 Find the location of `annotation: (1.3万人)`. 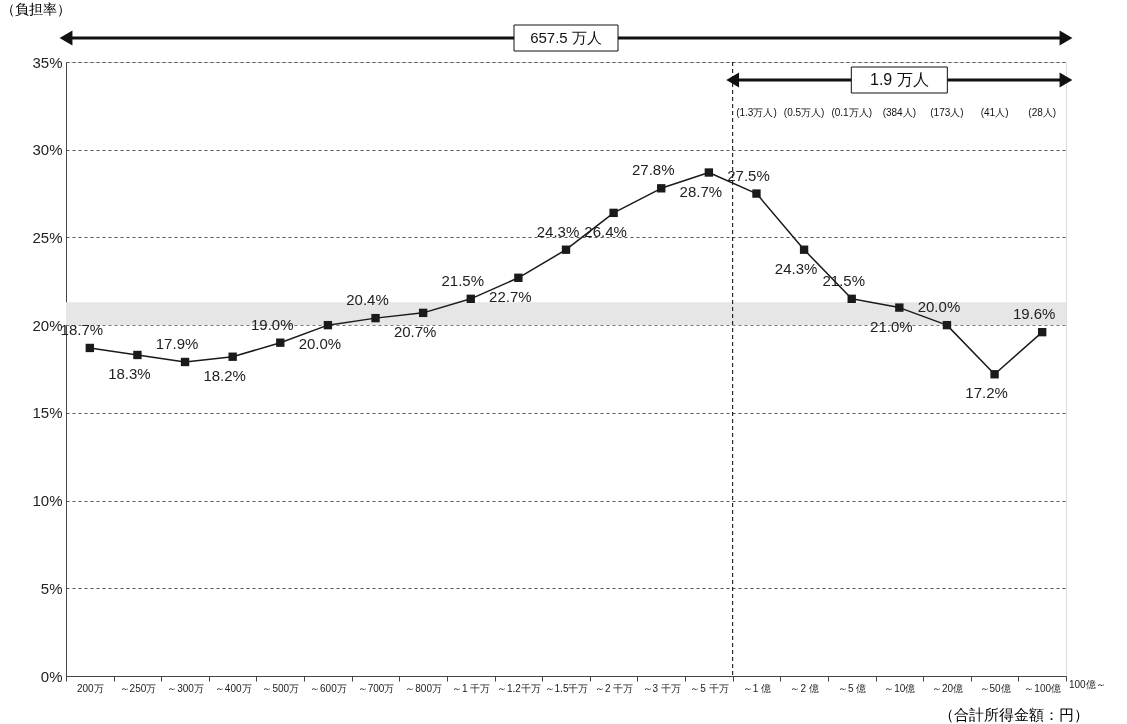

annotation: (1.3万人) is located at coordinates (756, 112).